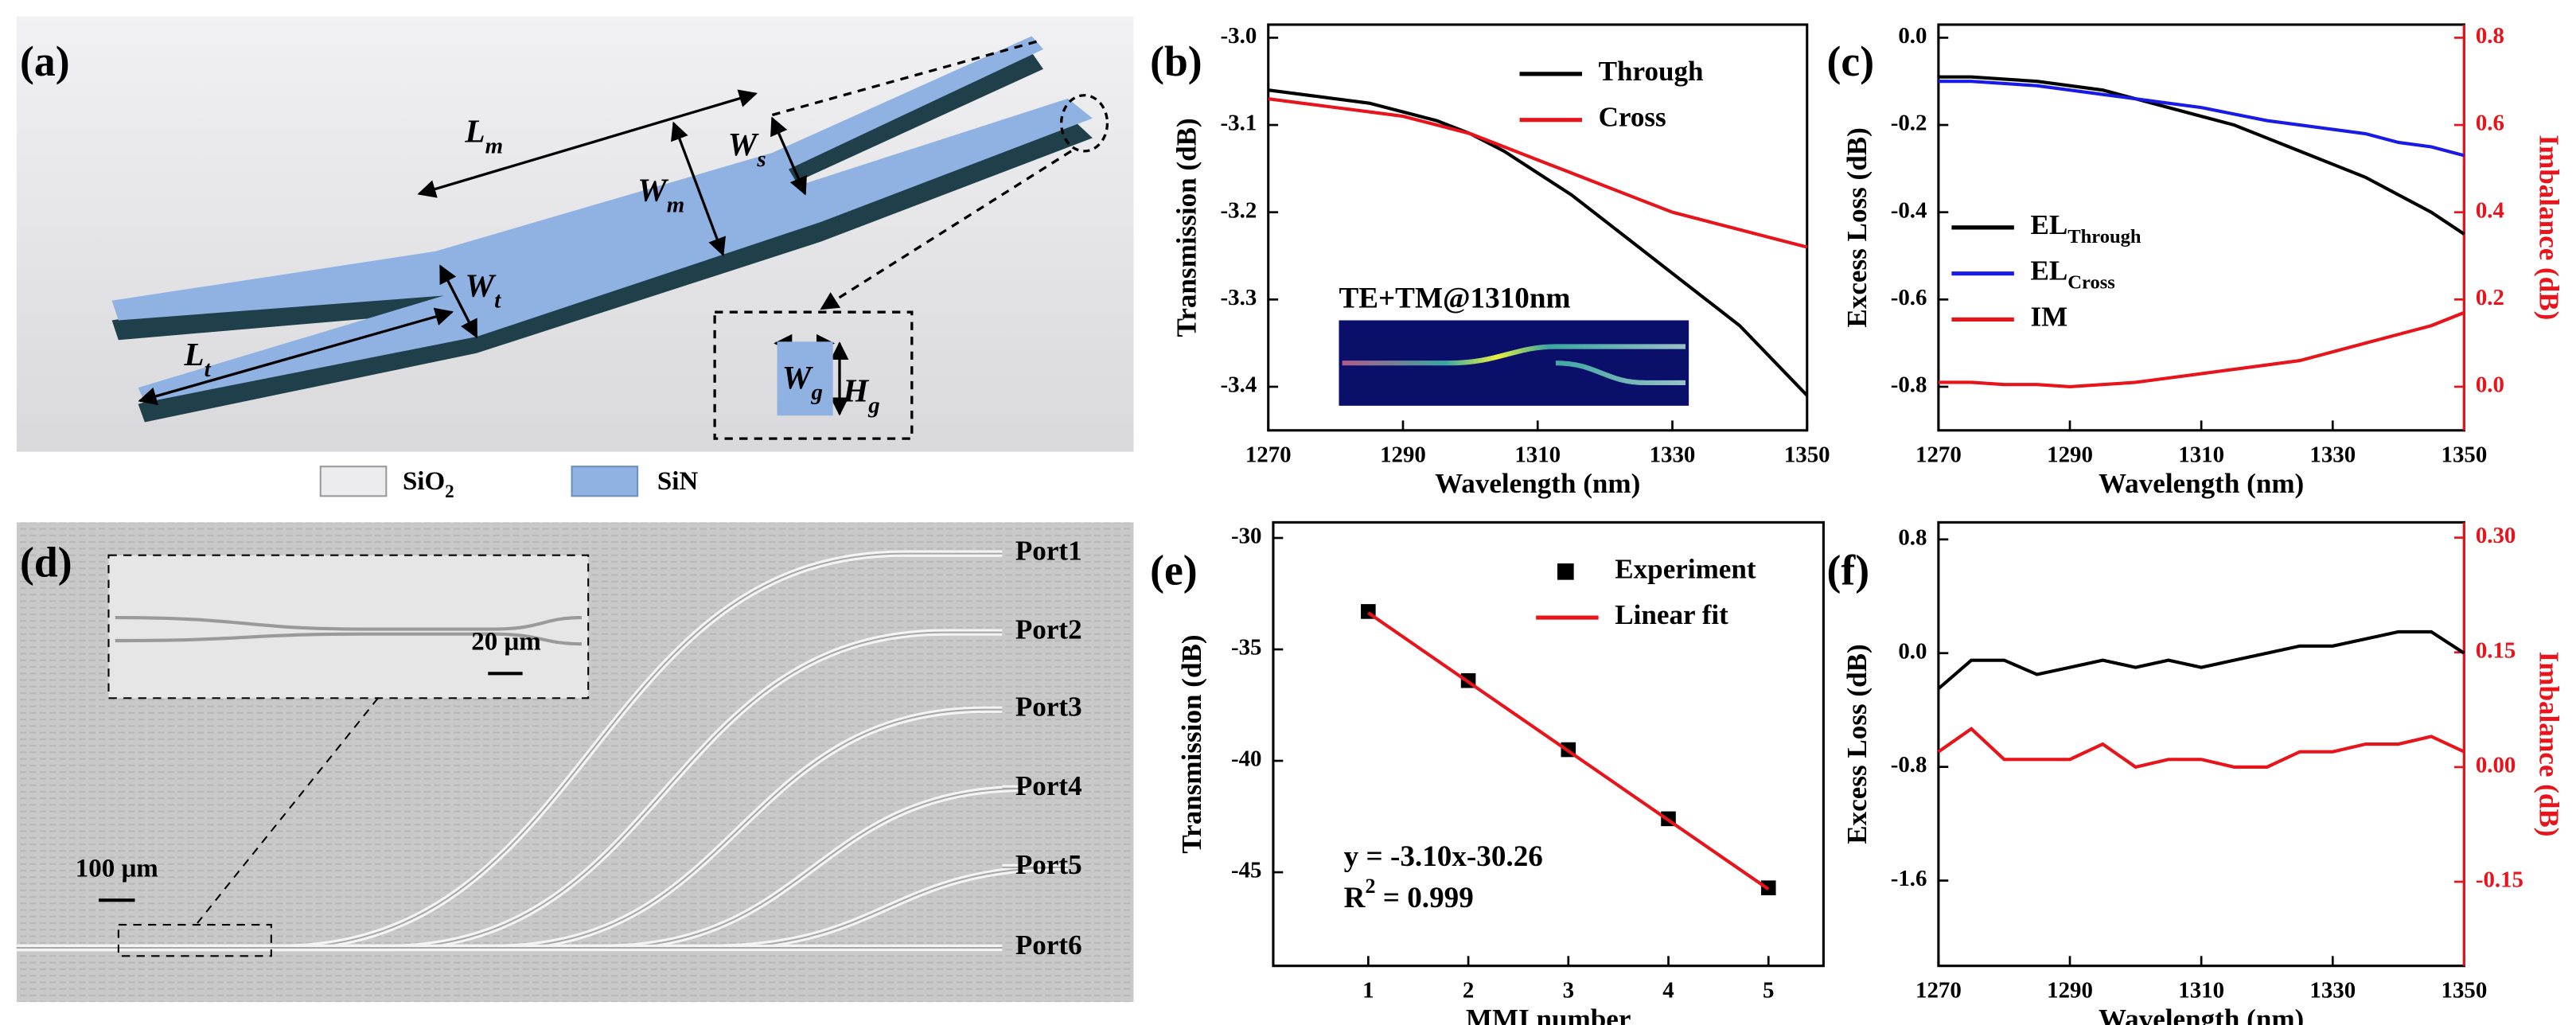 This screenshot has width=2576, height=1025. I want to click on legend-name: Through, so click(1651, 71).